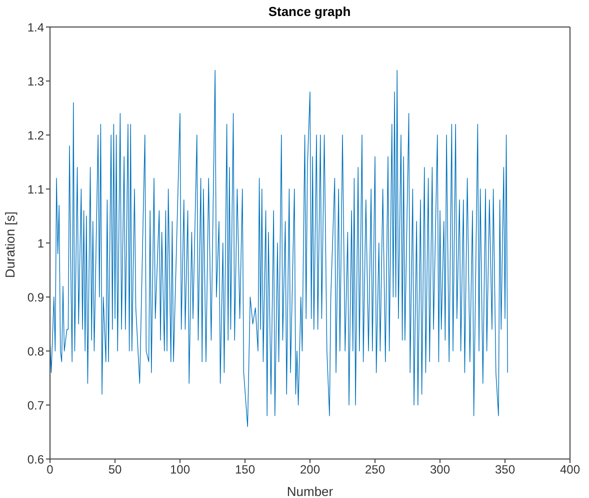 The height and width of the screenshot is (498, 589). What do you see at coordinates (310, 491) in the screenshot?
I see `x-axis-title: Number` at bounding box center [310, 491].